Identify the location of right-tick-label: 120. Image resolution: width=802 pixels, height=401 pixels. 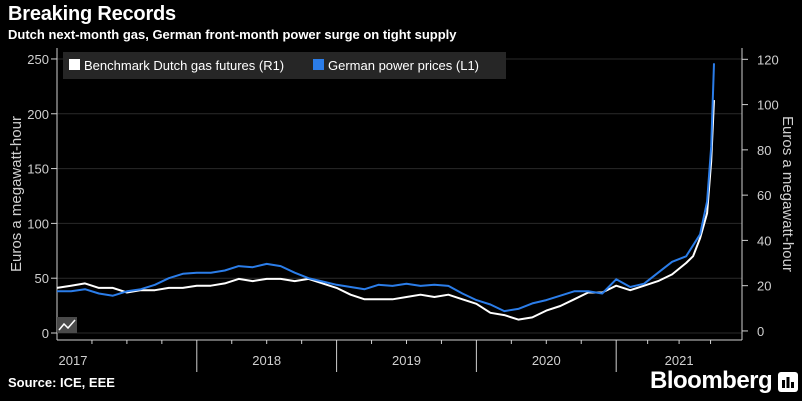
(768, 59).